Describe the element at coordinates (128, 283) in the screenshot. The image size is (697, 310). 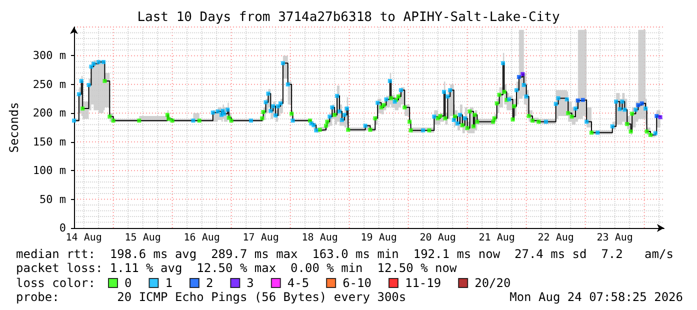
I see `legend-label: 0` at that location.